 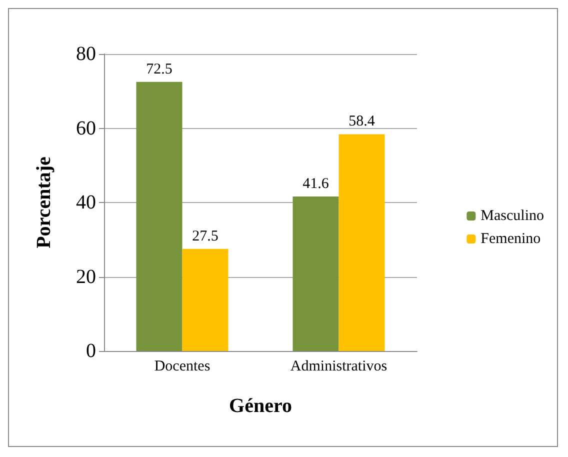 What do you see at coordinates (316, 184) in the screenshot?
I see `data-label: 41.6` at bounding box center [316, 184].